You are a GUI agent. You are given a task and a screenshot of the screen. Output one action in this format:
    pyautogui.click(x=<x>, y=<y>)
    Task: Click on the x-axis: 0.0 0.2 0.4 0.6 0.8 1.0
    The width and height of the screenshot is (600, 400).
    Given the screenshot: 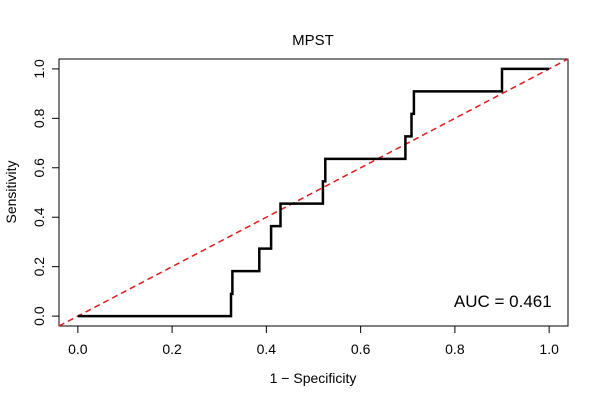 What is the action you would take?
    pyautogui.click(x=313, y=341)
    